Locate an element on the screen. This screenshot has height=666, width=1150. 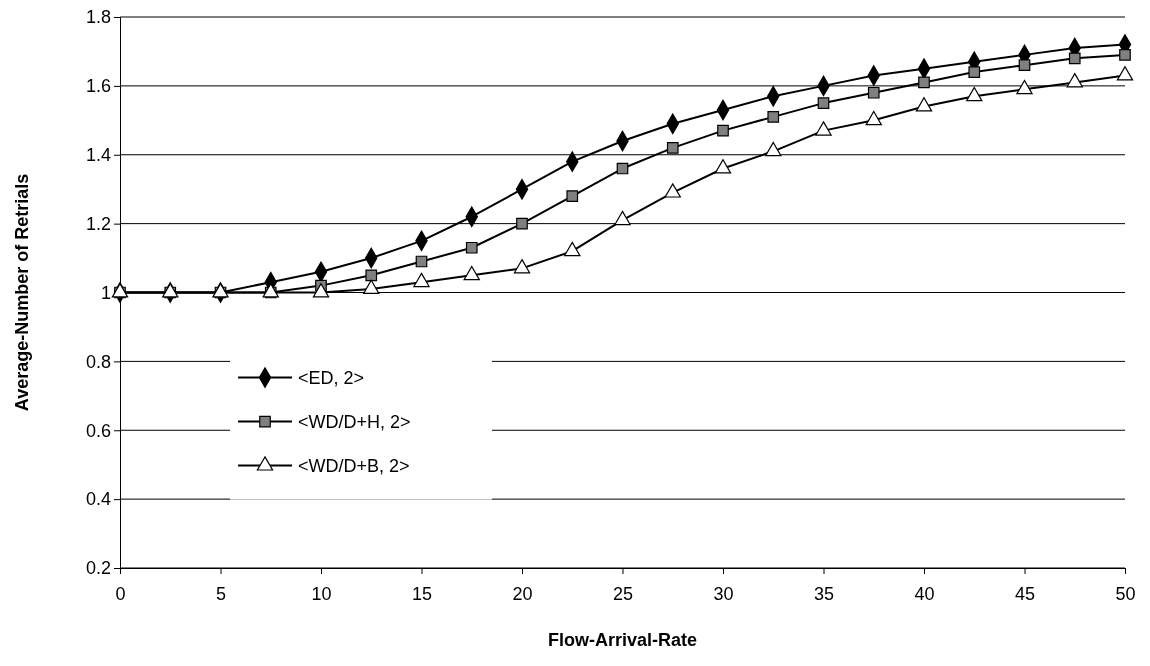
x-tick-label: 5 is located at coordinates (221, 594).